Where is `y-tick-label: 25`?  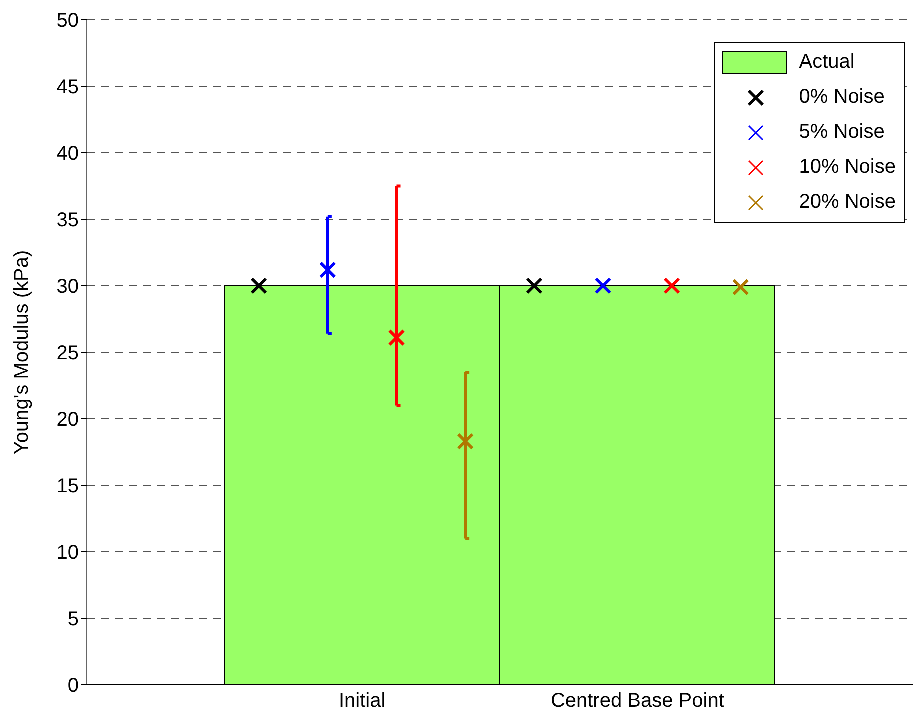
y-tick-label: 25 is located at coordinates (67, 353).